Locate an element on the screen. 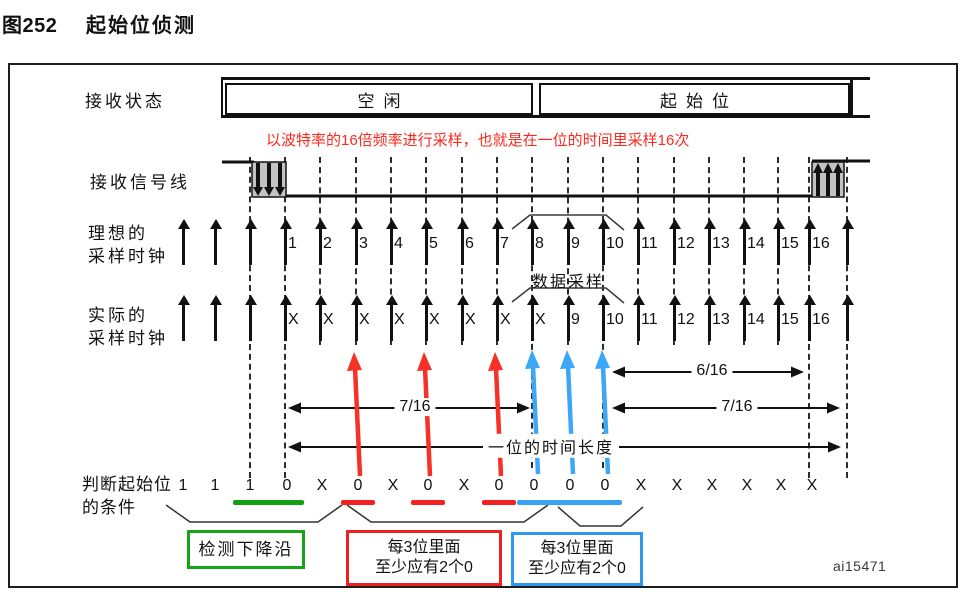  ideal-clock-label: 1 is located at coordinates (292, 243).